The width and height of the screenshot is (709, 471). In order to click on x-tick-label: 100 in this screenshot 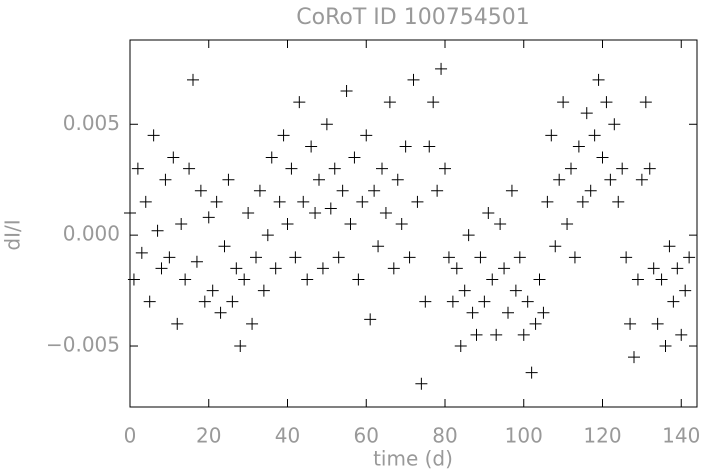, I will do `click(524, 436)`.